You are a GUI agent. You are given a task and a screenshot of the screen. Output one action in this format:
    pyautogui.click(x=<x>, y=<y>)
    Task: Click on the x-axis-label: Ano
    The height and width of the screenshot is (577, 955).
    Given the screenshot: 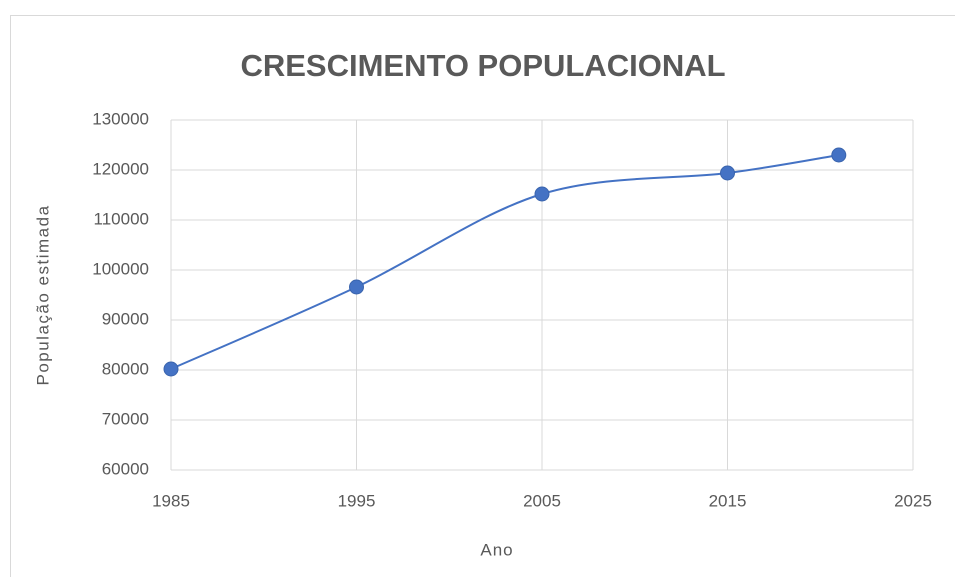 What is the action you would take?
    pyautogui.click(x=496, y=549)
    